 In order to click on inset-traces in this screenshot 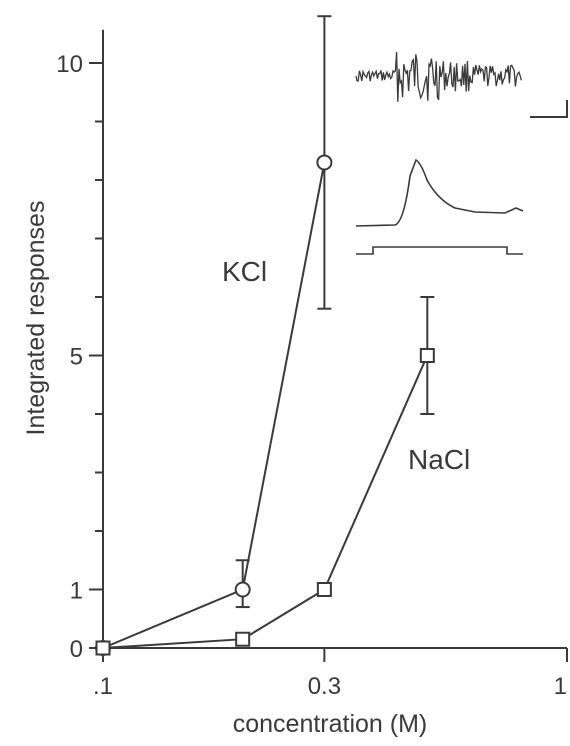, I will do `click(461, 153)`.